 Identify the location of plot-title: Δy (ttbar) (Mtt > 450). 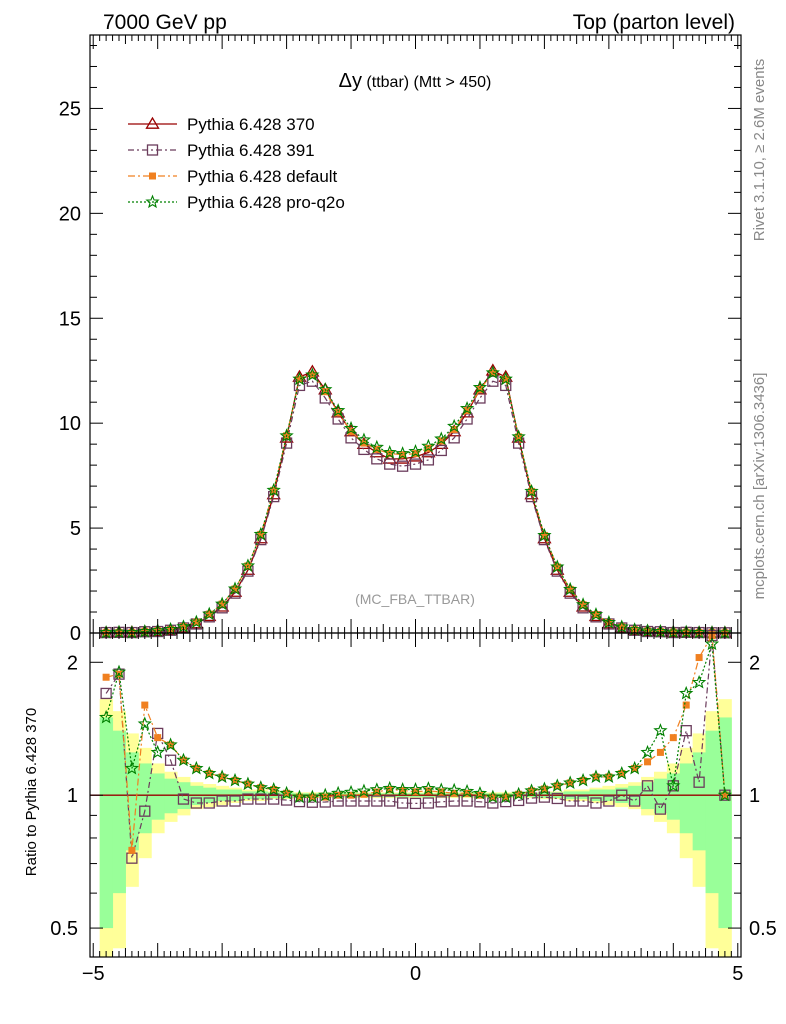
(415, 81).